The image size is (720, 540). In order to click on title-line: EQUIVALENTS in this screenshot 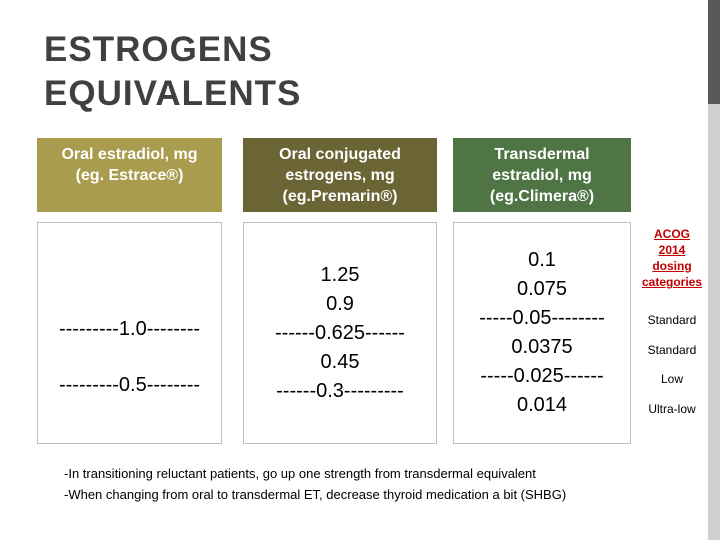, I will do `click(173, 93)`.